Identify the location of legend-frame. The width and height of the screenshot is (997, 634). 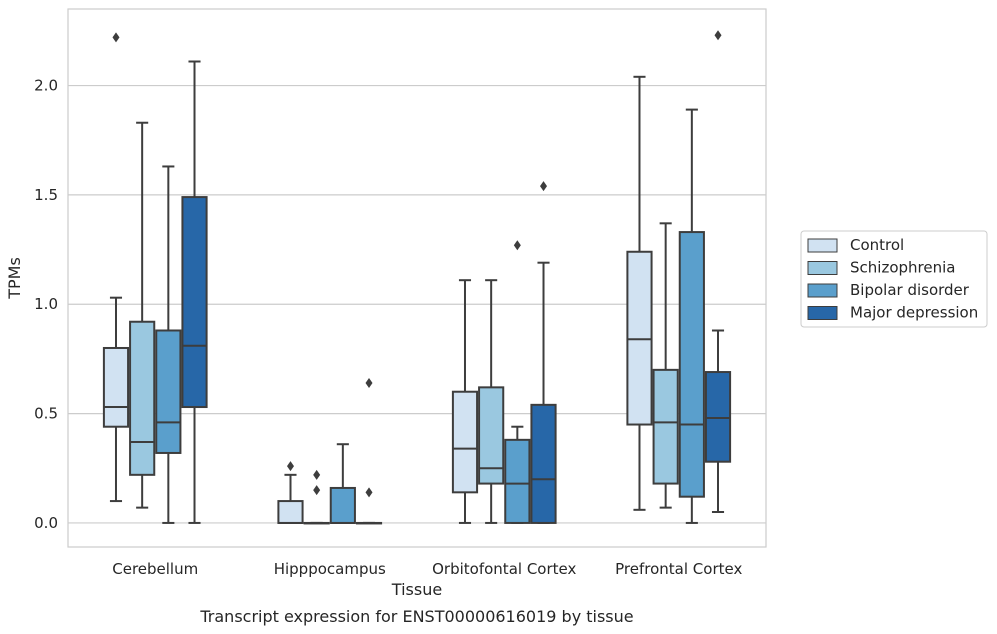
(894, 279).